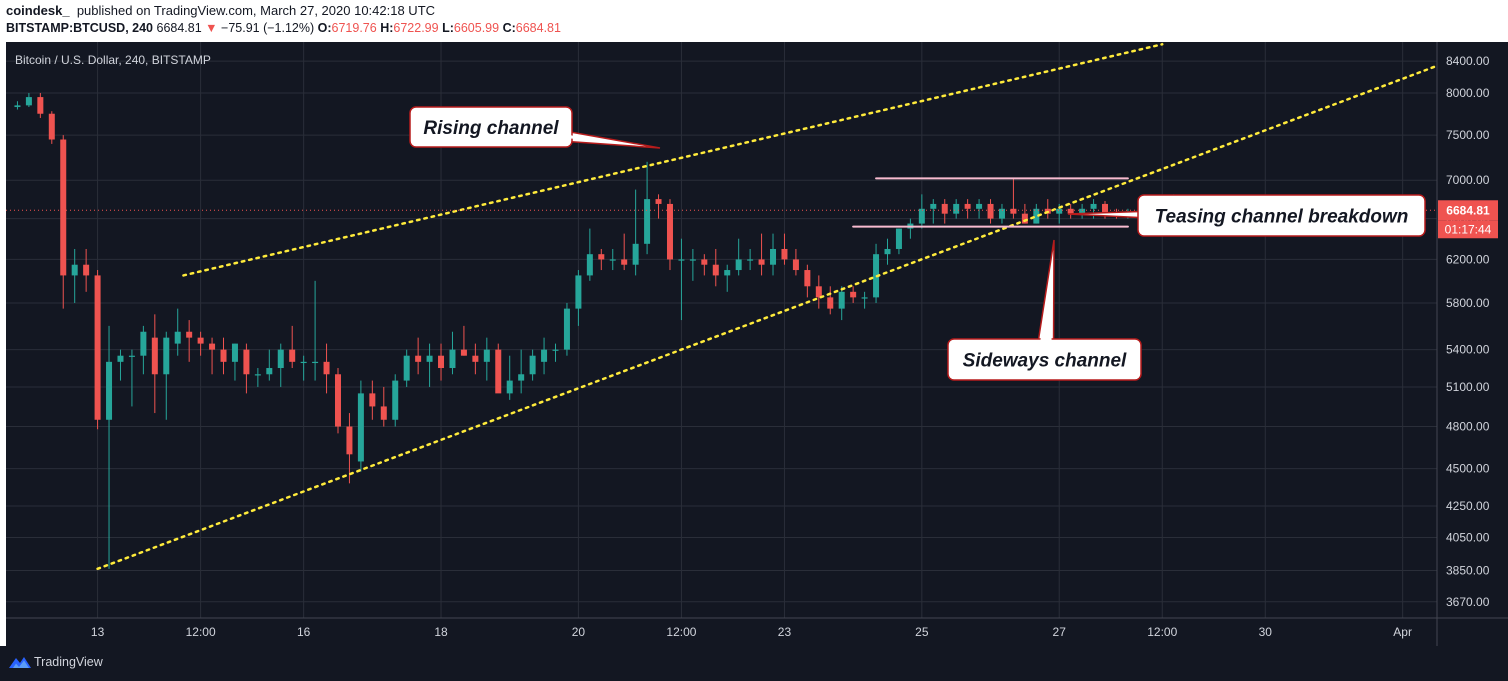 The image size is (1508, 681). What do you see at coordinates (1468, 537) in the screenshot?
I see `y-tick-label: 4050.00` at bounding box center [1468, 537].